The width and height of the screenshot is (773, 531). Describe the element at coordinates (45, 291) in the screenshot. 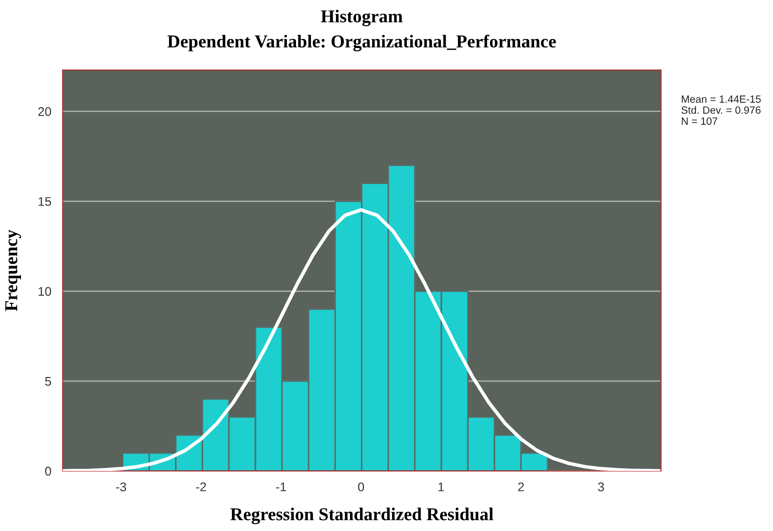

I see `y-tick-label: 10` at that location.